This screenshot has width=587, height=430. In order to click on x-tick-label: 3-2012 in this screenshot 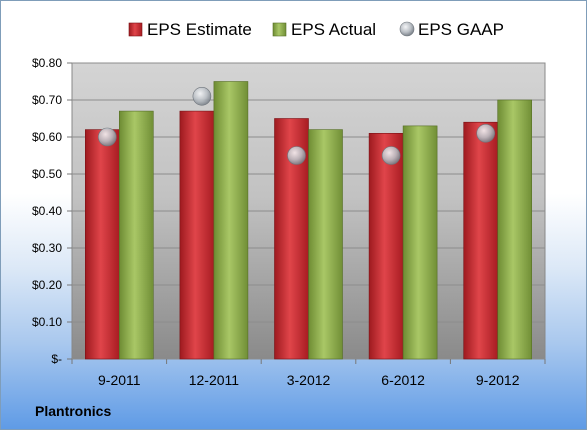, I will do `click(309, 380)`.